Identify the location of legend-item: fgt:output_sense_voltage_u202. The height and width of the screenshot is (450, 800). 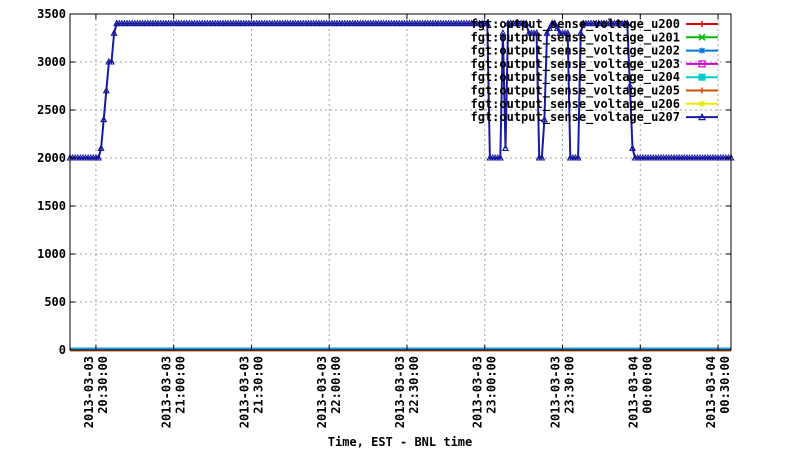
(594, 51).